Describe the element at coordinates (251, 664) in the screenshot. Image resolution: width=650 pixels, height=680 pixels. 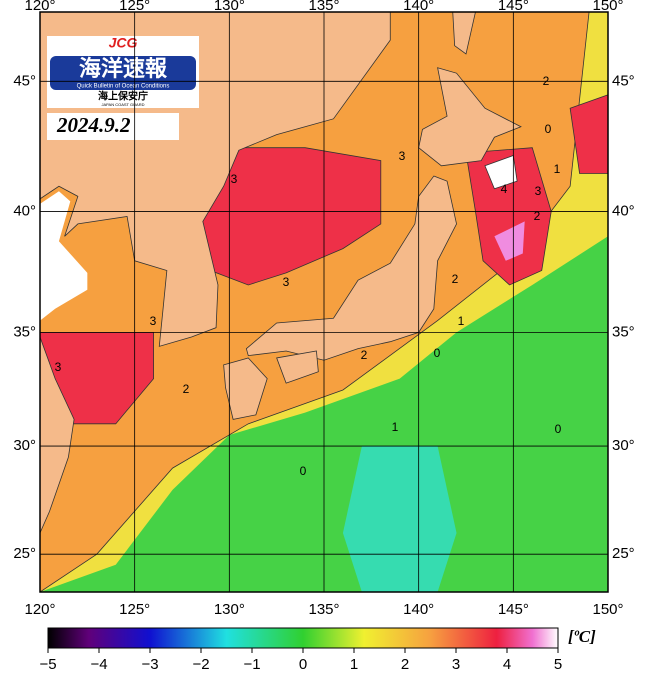
I see `colorbar-tick-label: −1` at that location.